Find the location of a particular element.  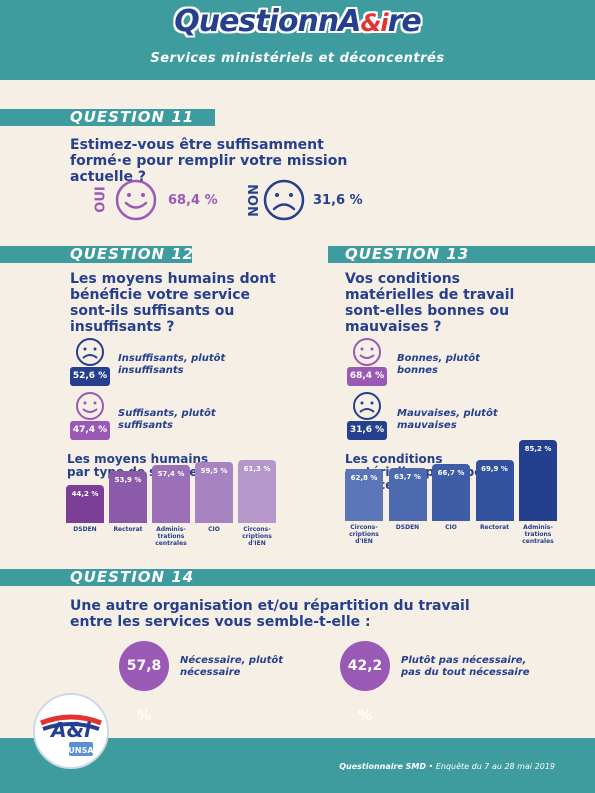

logo-sub-text: UNSA is located at coordinates (81, 750).